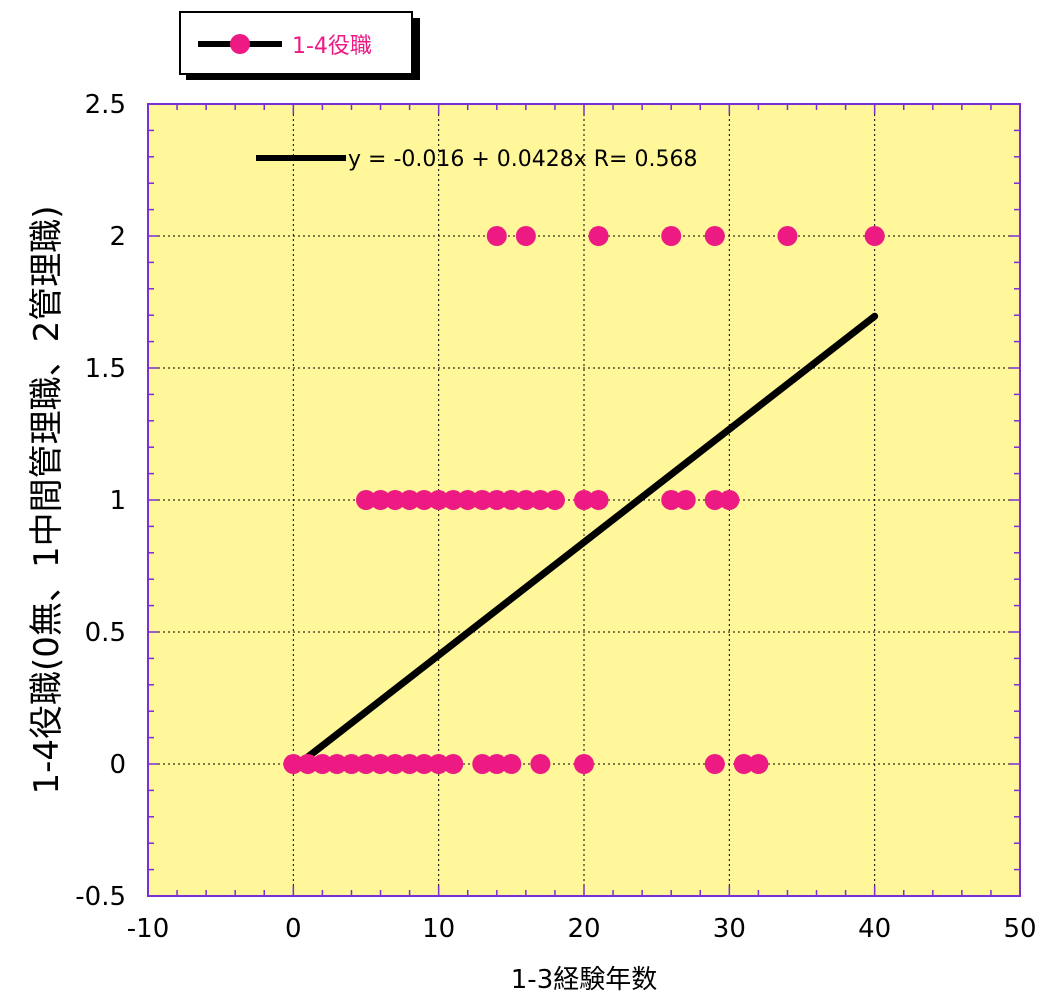 Image resolution: width=1042 pixels, height=1003 pixels. Describe the element at coordinates (148, 929) in the screenshot. I see `x-tick-label: -10` at that location.